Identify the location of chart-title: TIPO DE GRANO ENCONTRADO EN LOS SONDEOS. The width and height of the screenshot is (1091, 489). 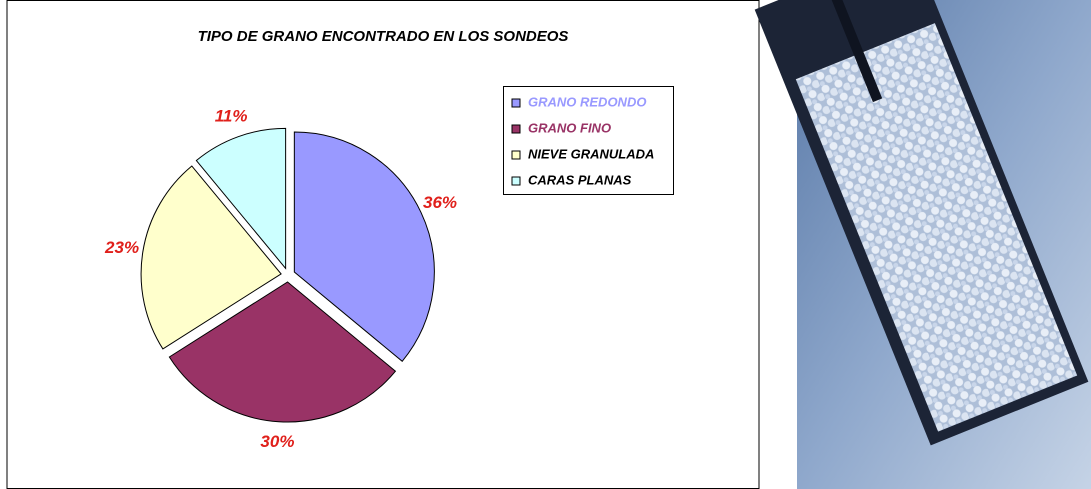
(383, 36).